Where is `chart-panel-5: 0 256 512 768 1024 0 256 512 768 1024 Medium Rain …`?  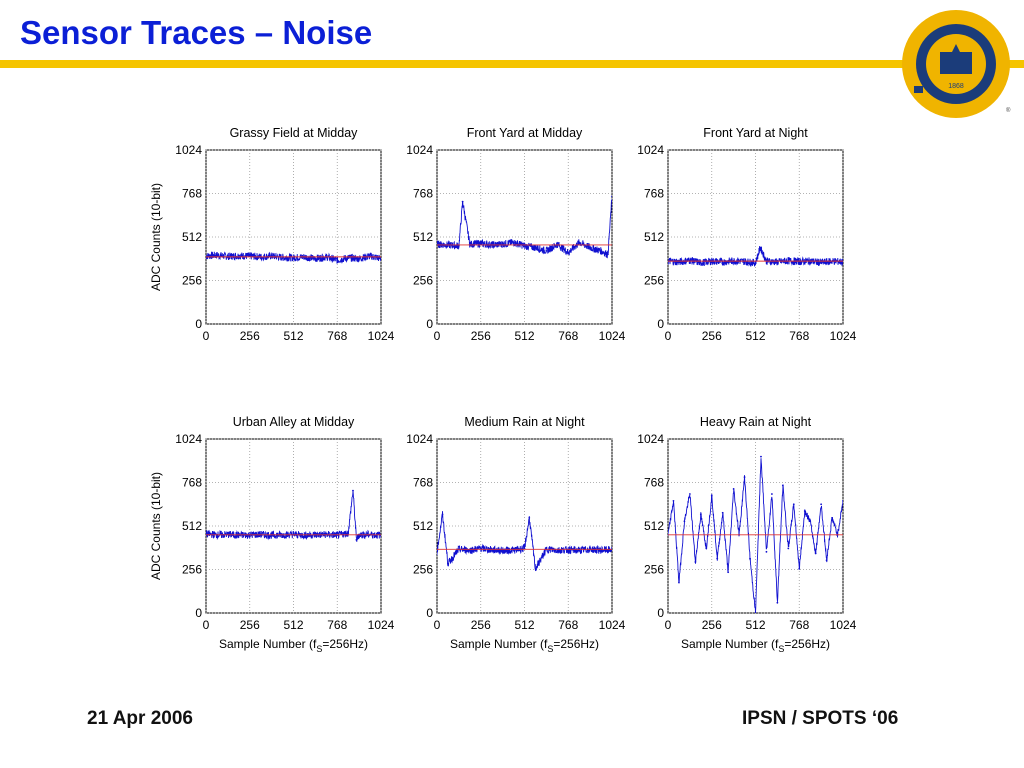 chart-panel-5: 0 256 512 768 1024 0 256 512 768 1024 Medium Rain … is located at coordinates (515, 534).